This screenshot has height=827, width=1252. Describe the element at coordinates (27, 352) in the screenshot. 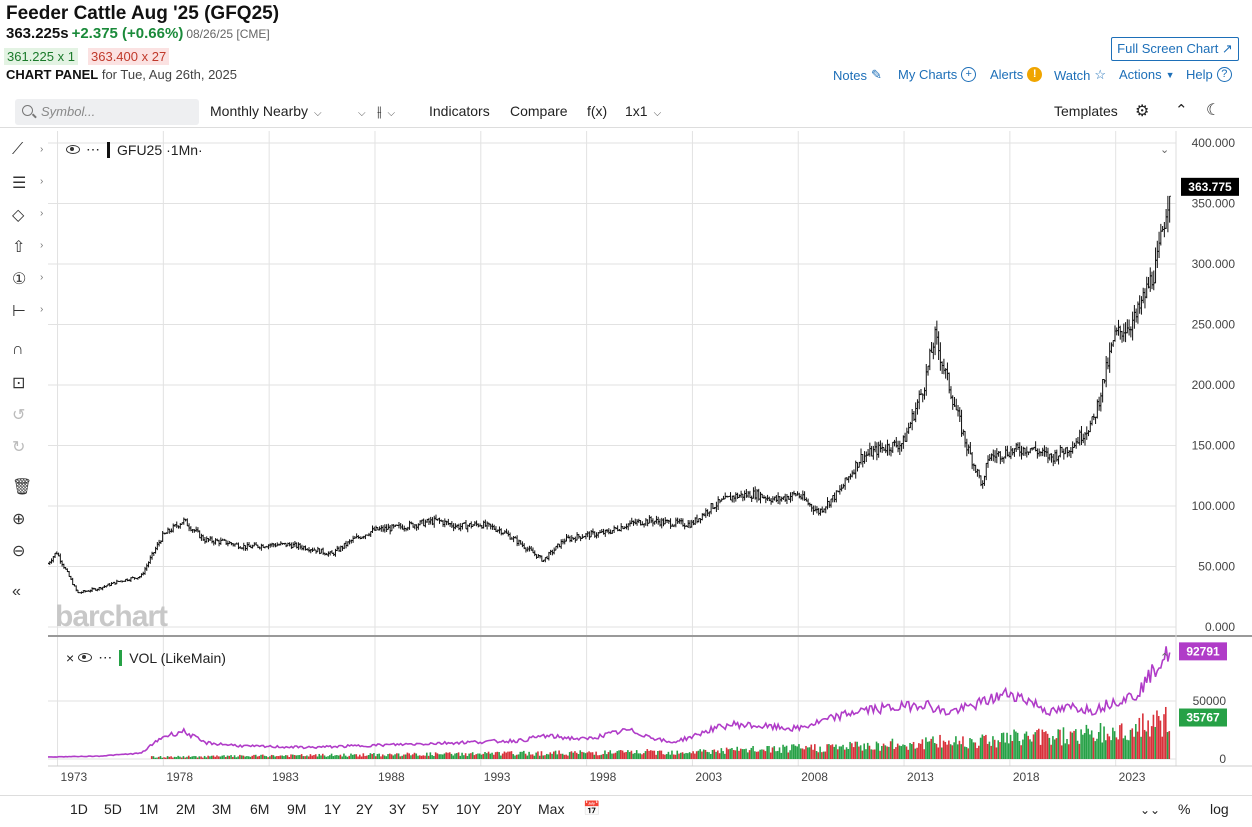

I see `magnet-tool: ∩` at that location.